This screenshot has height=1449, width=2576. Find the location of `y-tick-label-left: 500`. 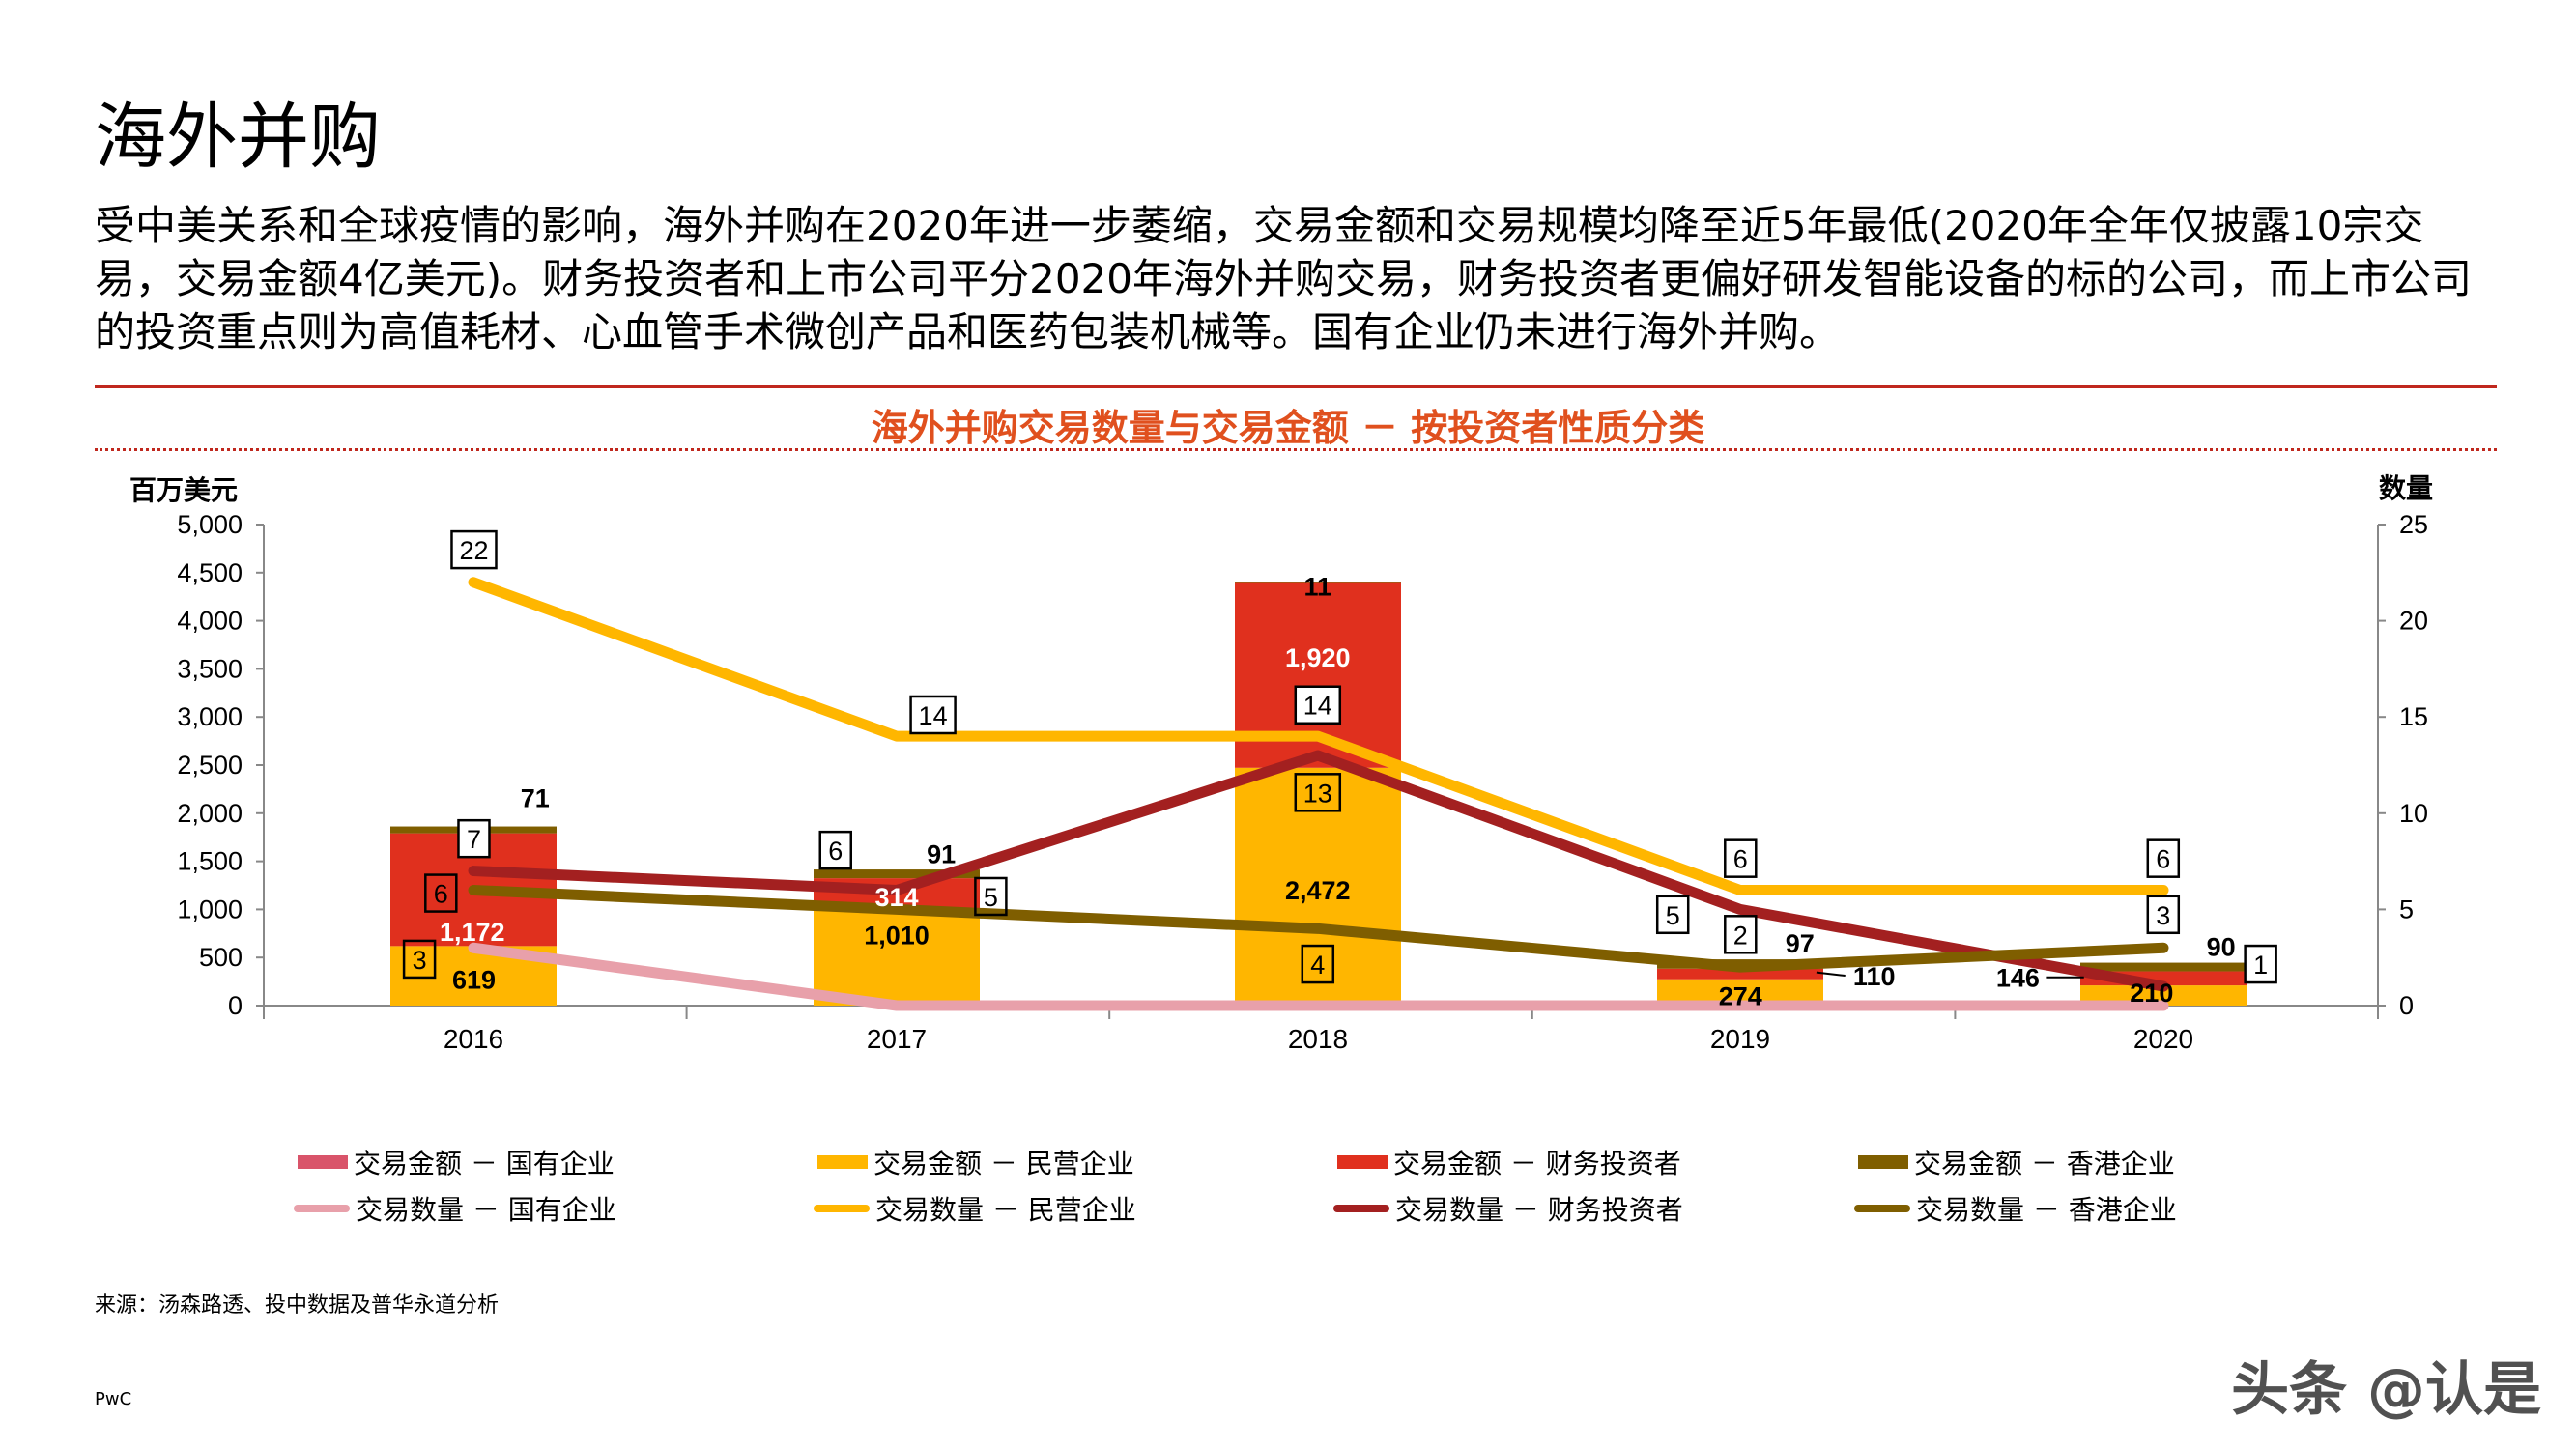

y-tick-label-left: 500 is located at coordinates (221, 957).